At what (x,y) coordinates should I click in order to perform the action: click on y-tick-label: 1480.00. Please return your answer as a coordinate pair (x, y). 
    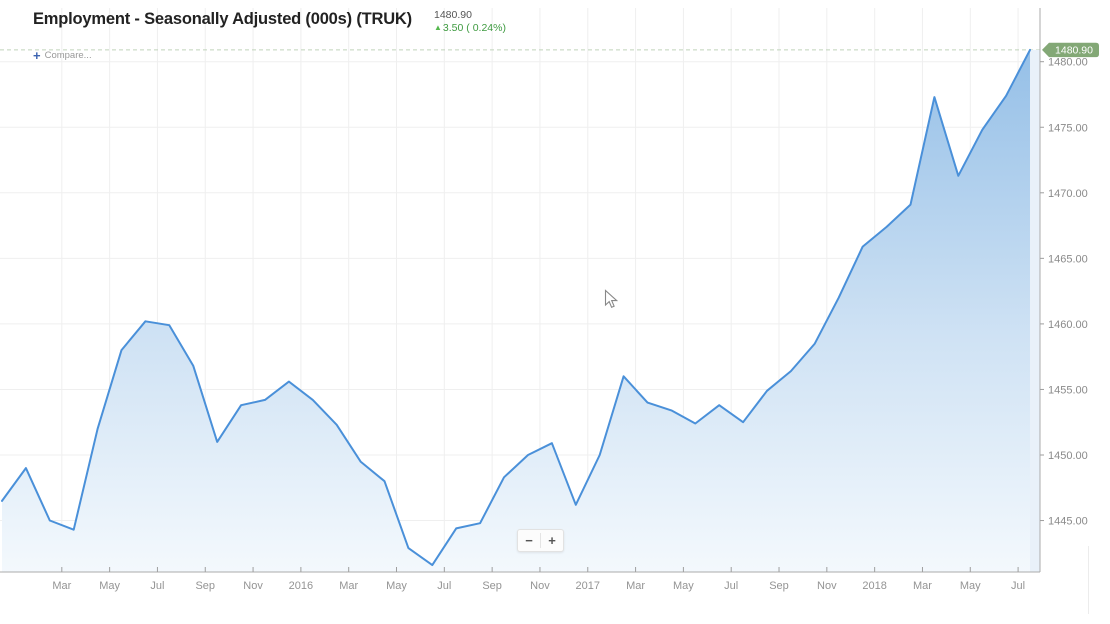
    Looking at the image, I should click on (1068, 63).